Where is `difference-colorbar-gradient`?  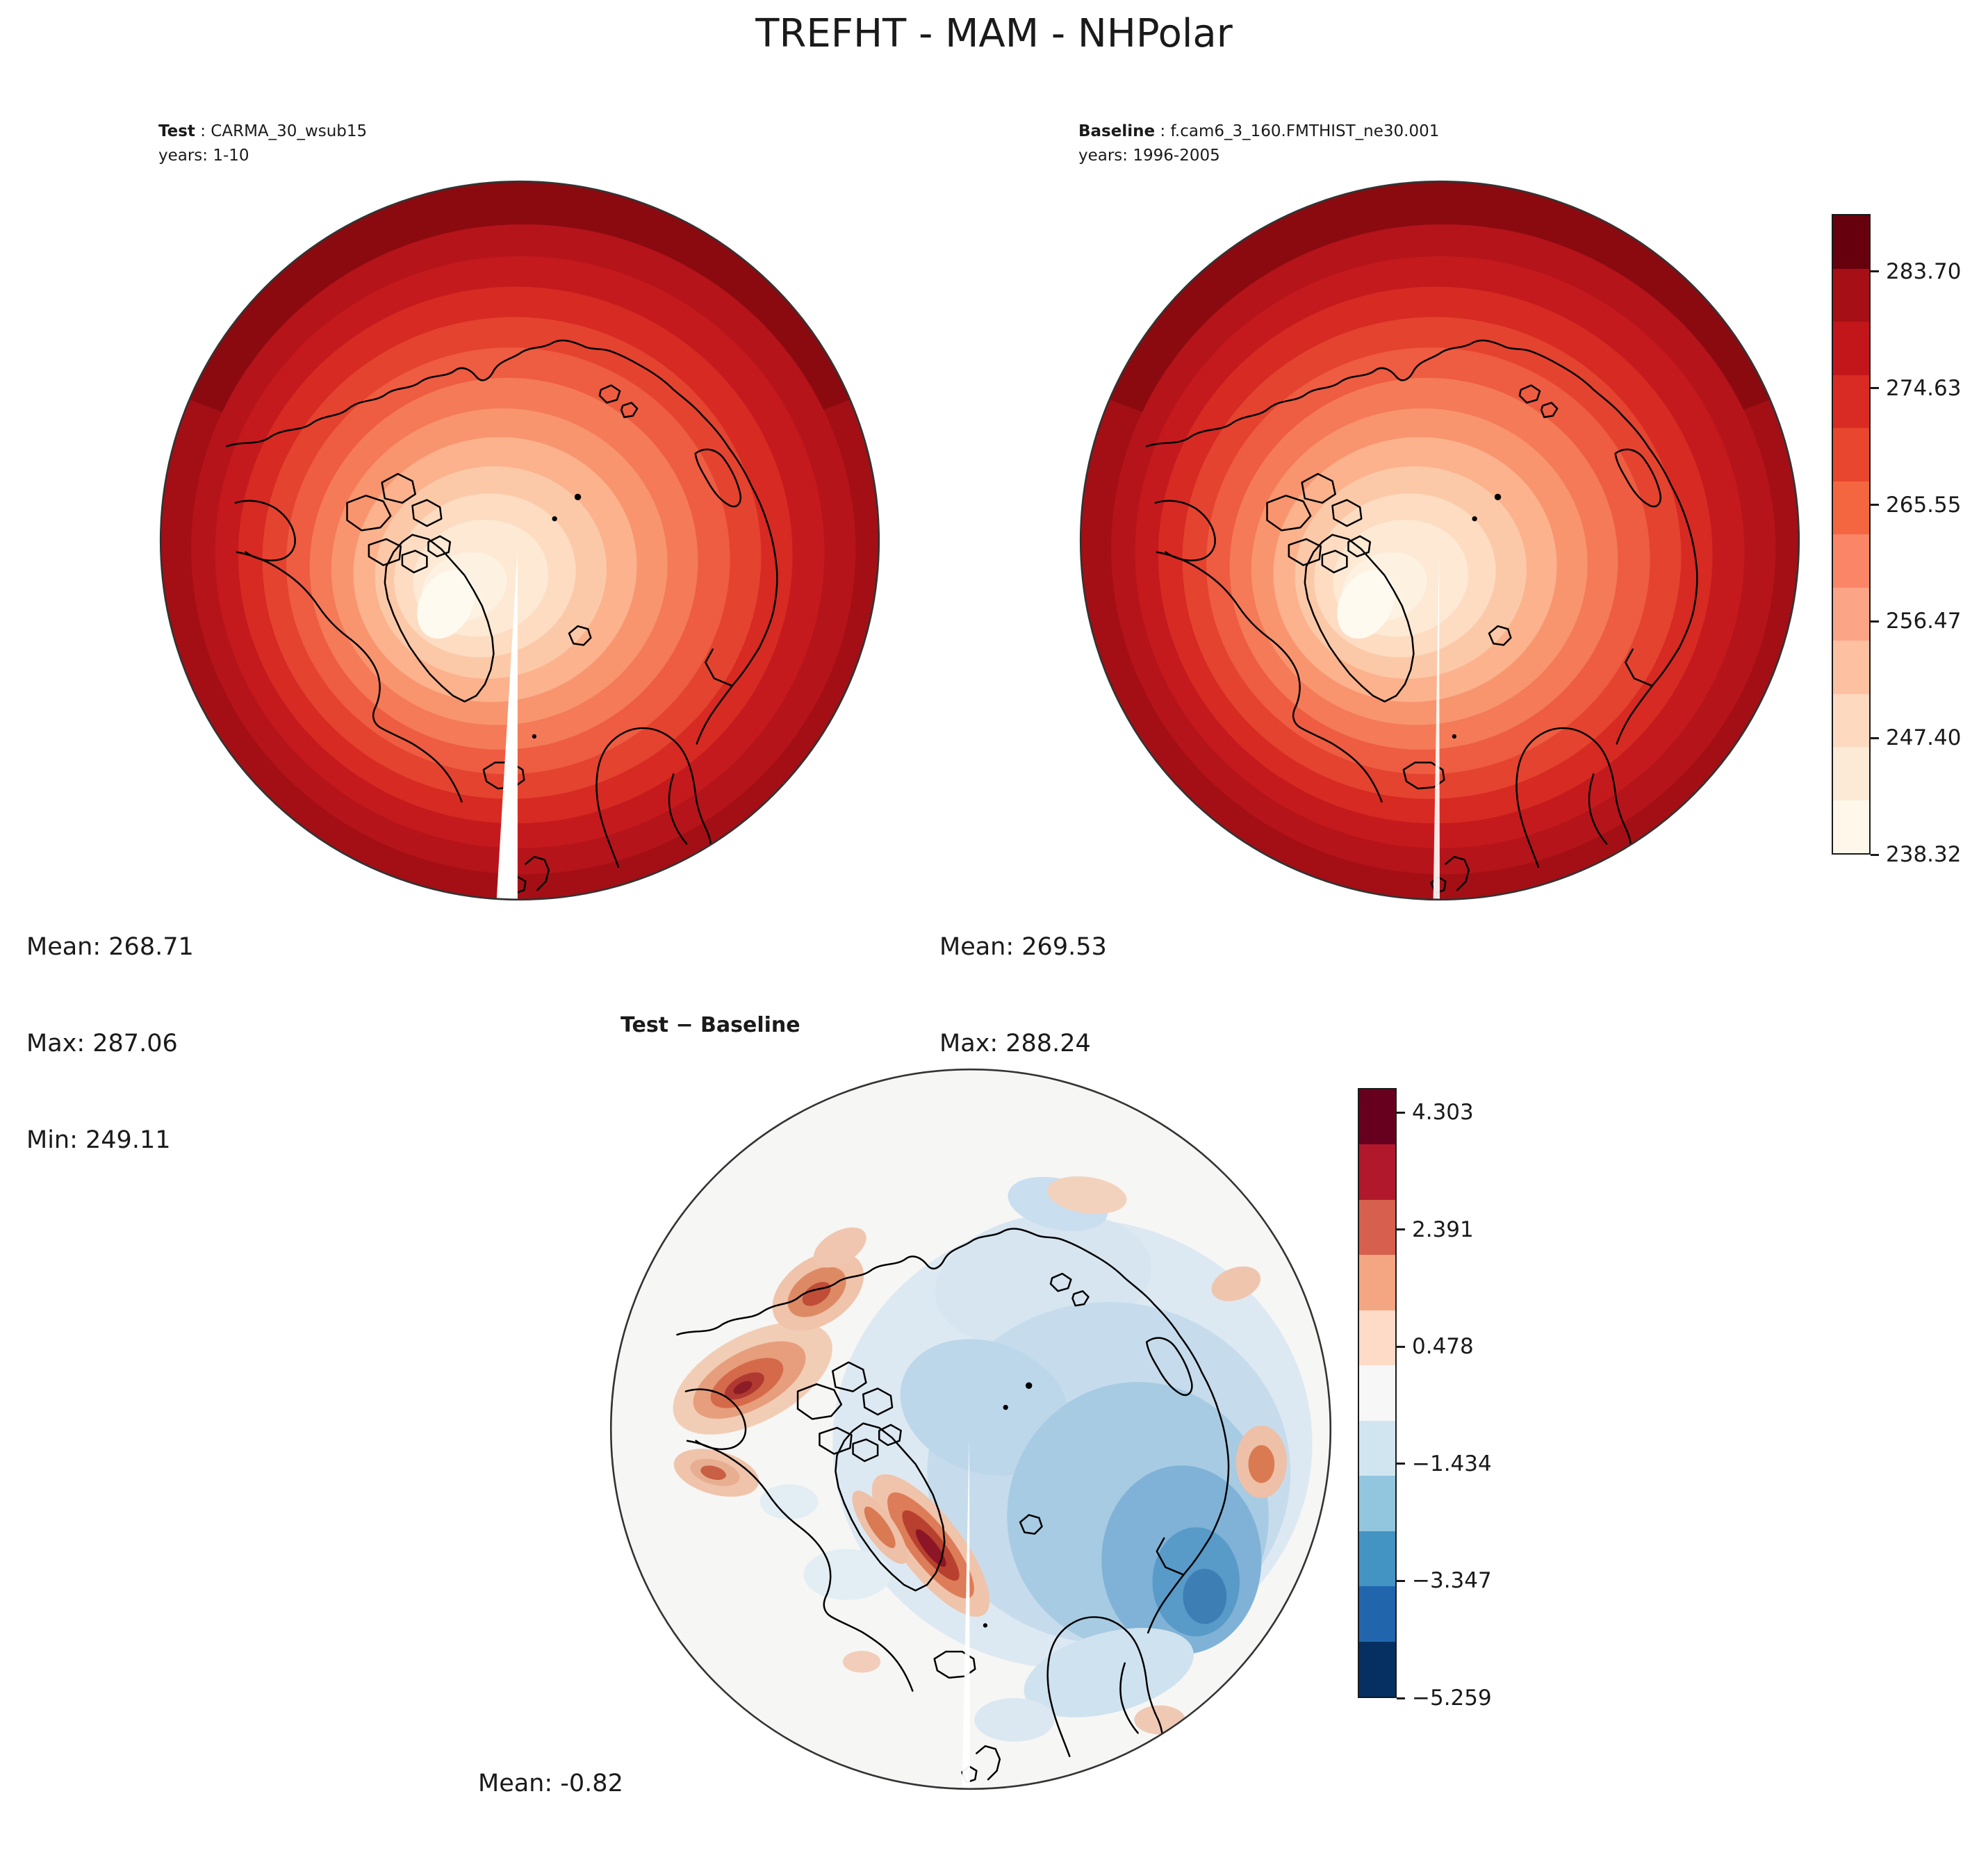 difference-colorbar-gradient is located at coordinates (1377, 1393).